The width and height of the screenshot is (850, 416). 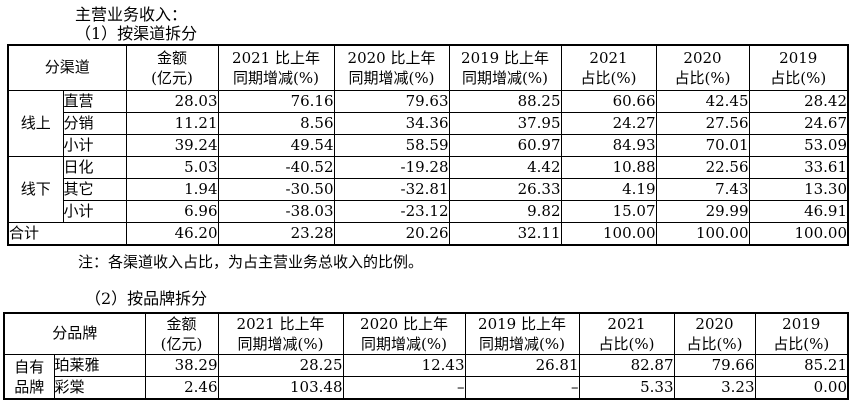 I want to click on value-cell: 88.25, so click(x=505, y=101).